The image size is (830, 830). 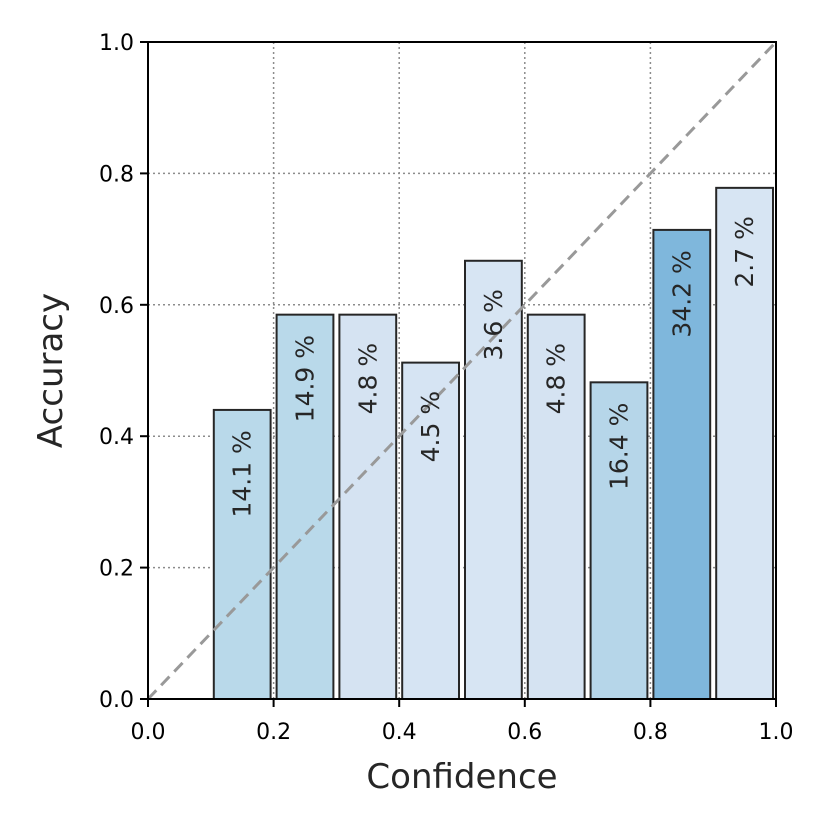 What do you see at coordinates (116, 437) in the screenshot?
I see `y-tick-label-2: 0.4` at bounding box center [116, 437].